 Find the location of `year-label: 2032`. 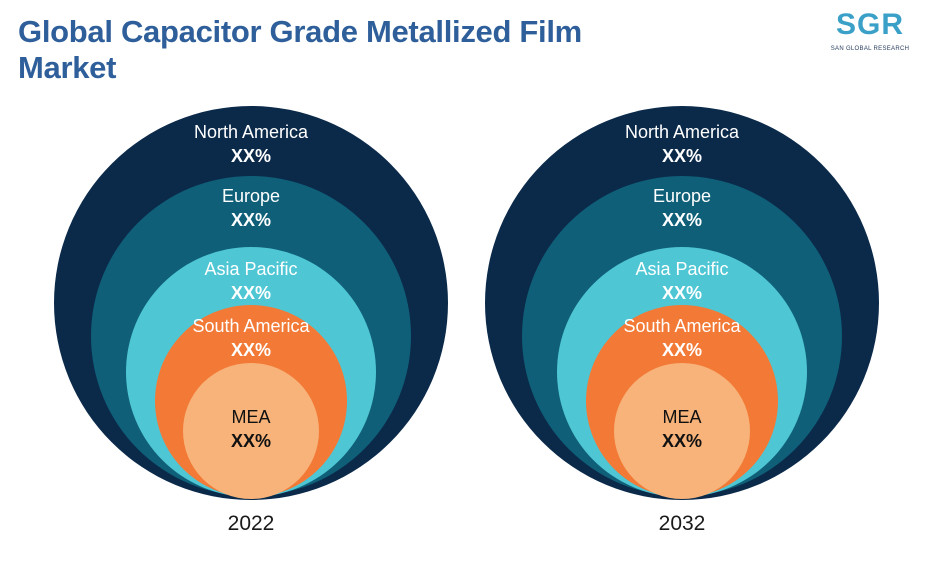

year-label: 2032 is located at coordinates (682, 523).